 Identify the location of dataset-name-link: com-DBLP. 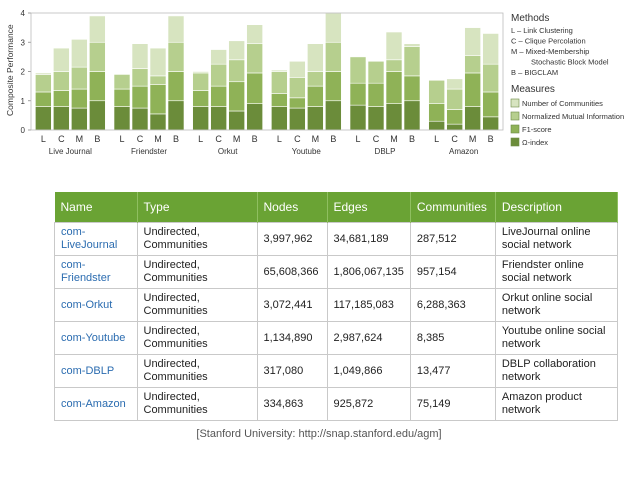
(96, 371).